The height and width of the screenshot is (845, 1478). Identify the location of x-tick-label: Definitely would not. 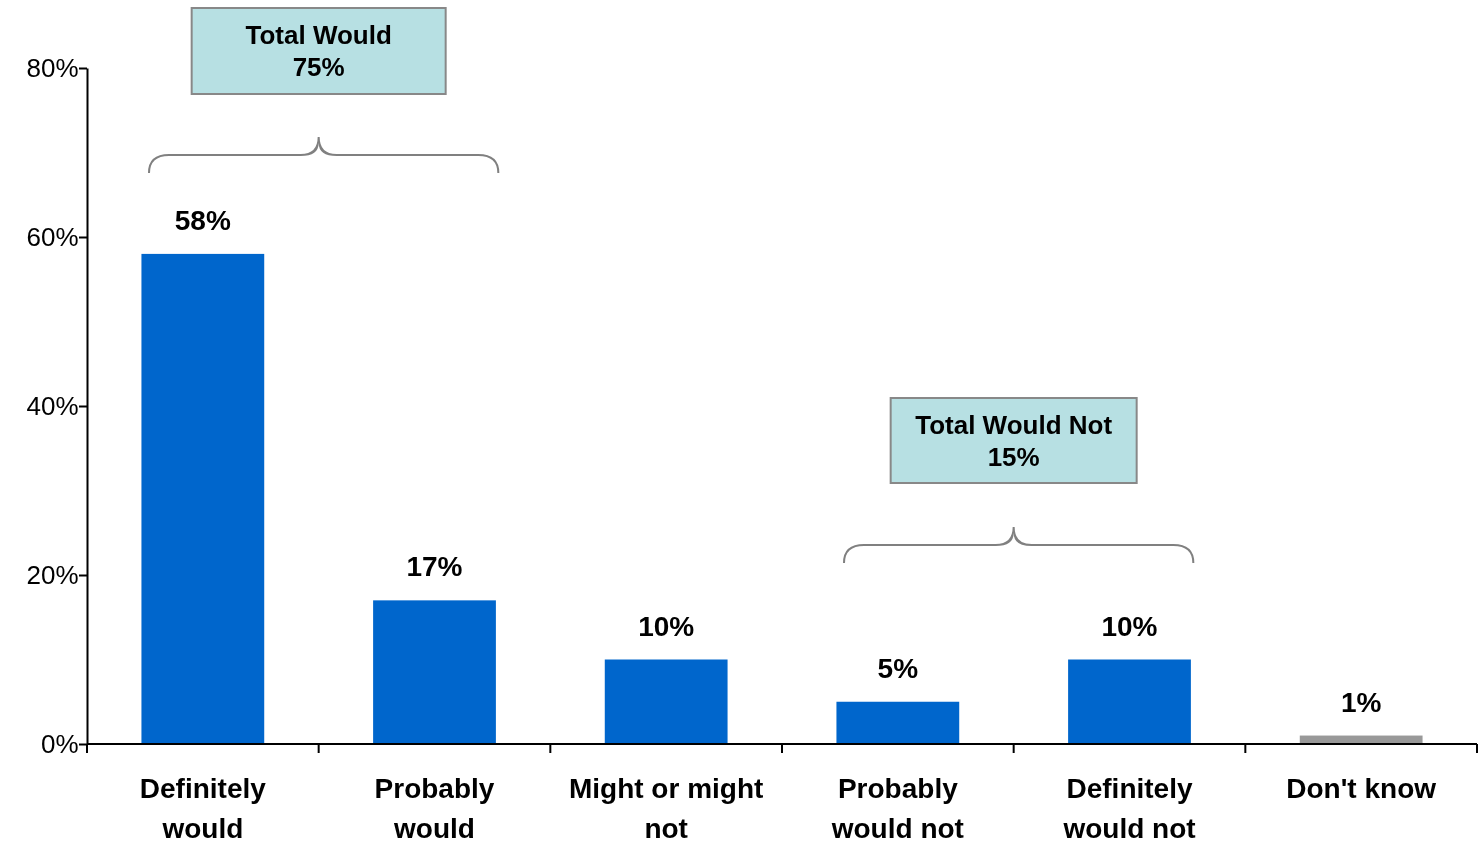
(1129, 808).